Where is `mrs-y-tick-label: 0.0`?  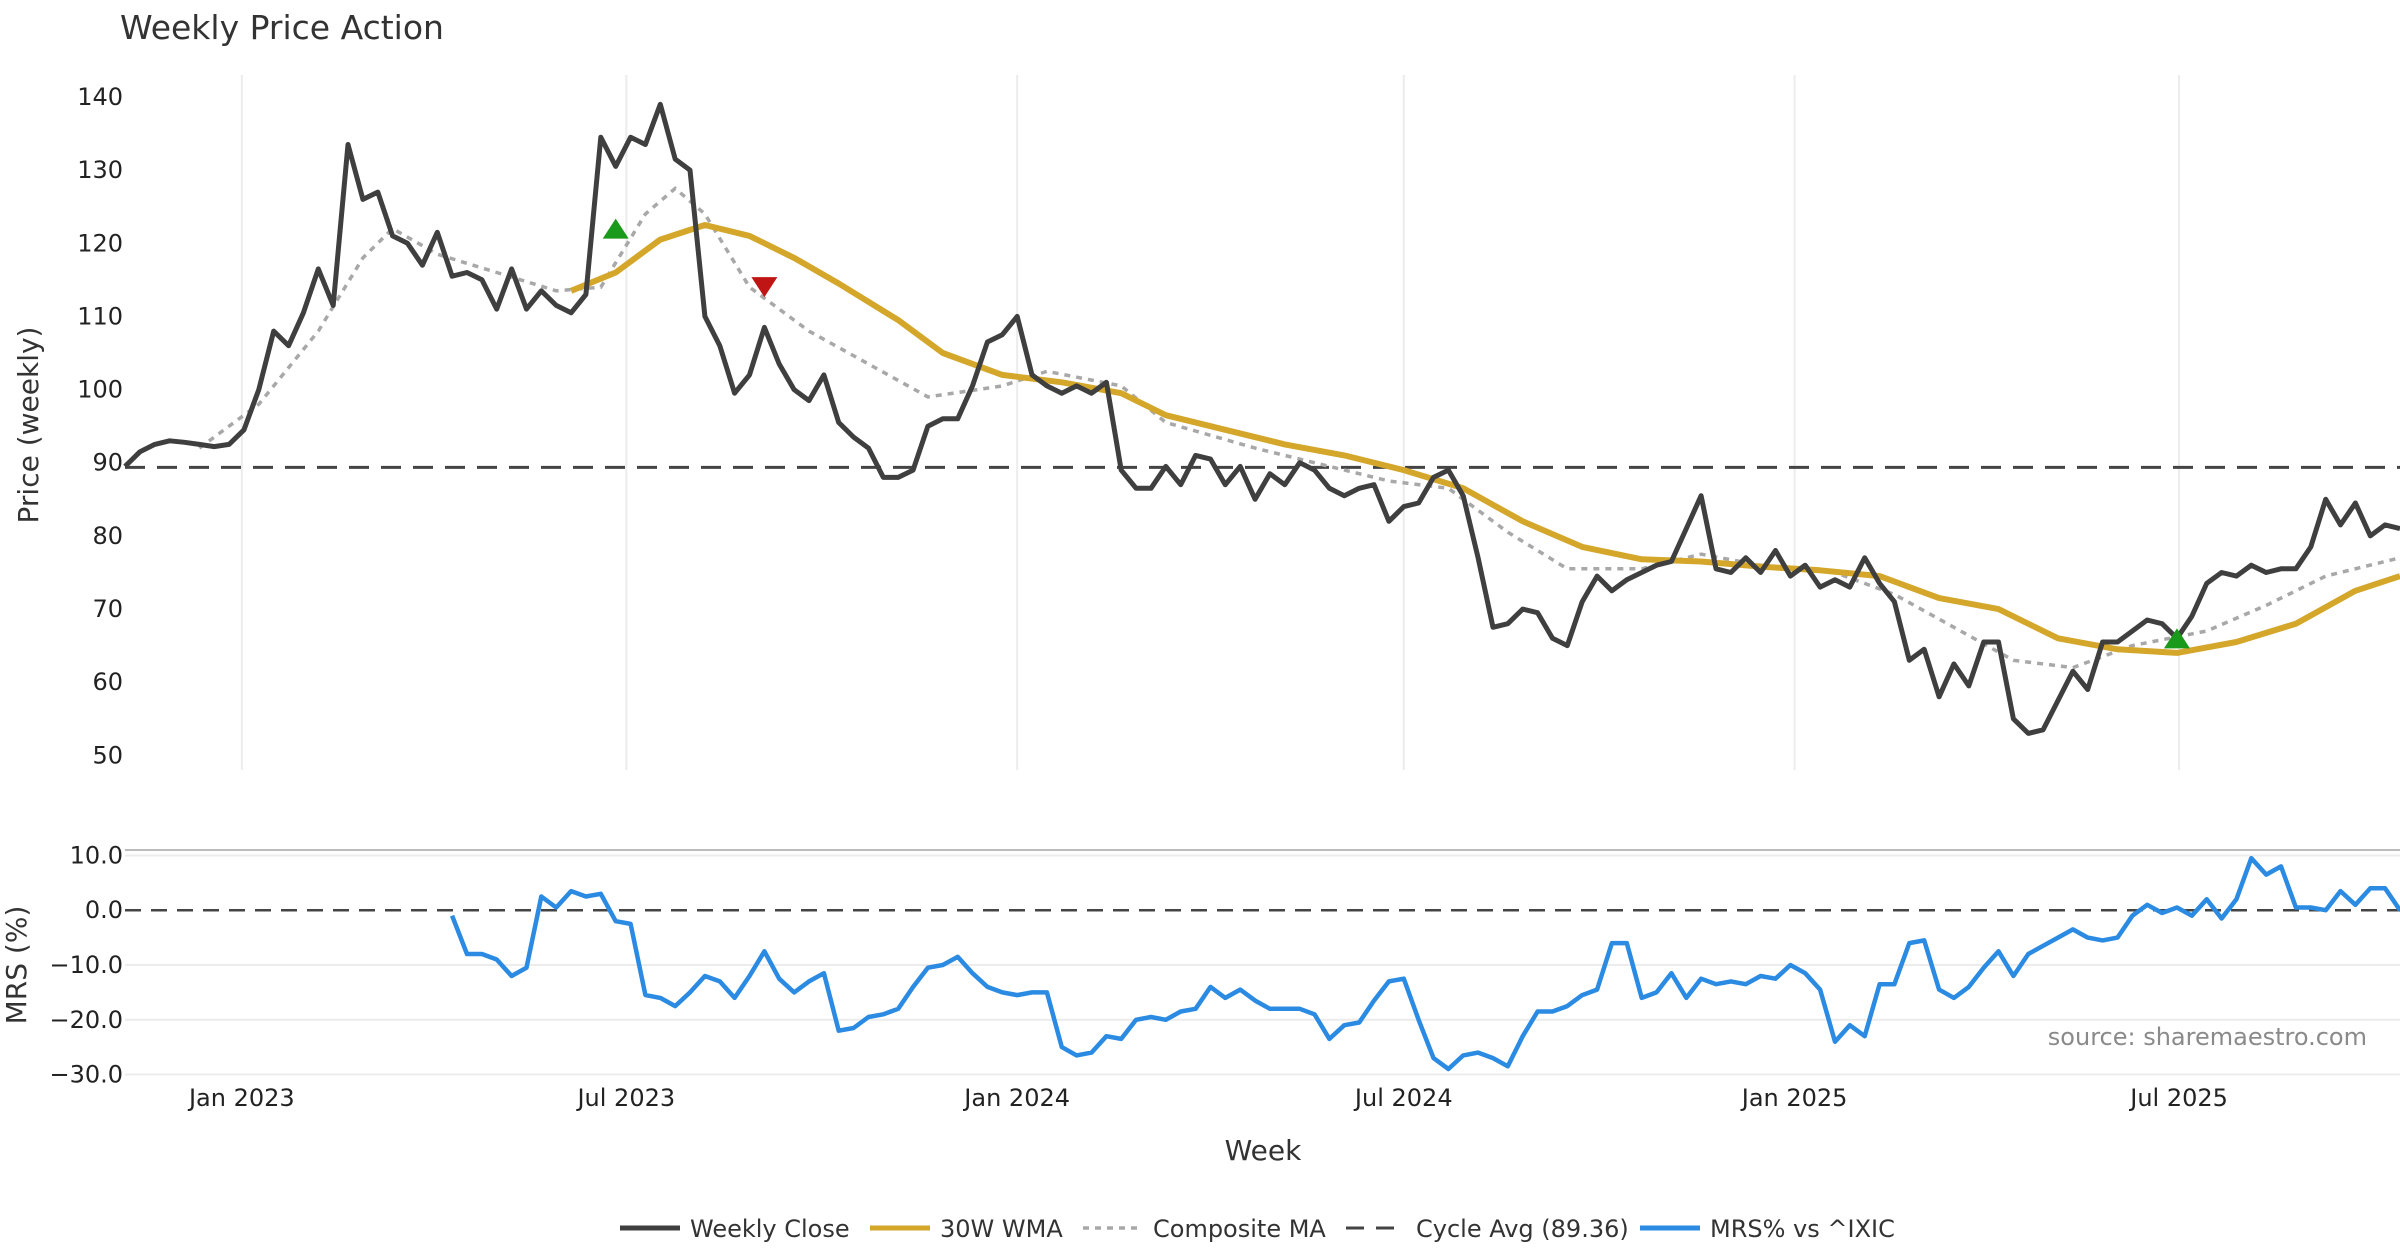
mrs-y-tick-label: 0.0 is located at coordinates (104, 910).